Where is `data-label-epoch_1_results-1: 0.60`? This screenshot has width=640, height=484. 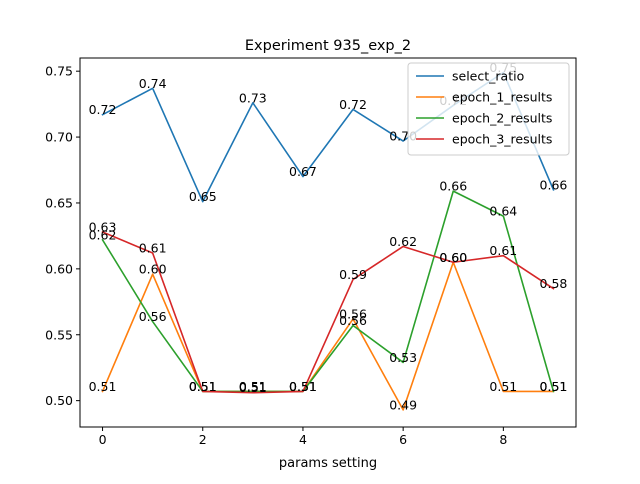 data-label-epoch_1_results-1: 0.60 is located at coordinates (153, 269).